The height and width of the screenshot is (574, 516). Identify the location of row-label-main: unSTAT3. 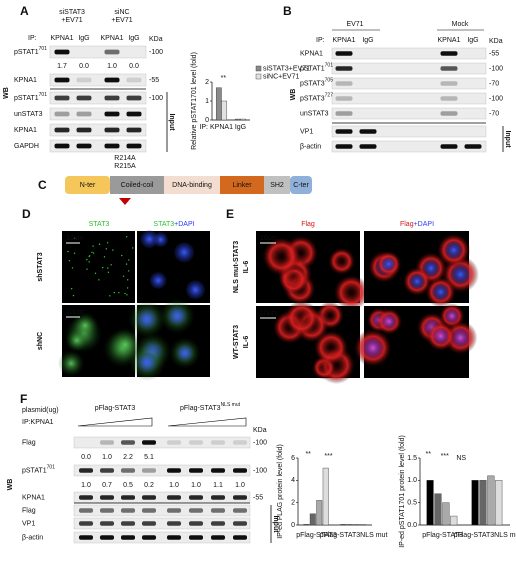
(28, 114).